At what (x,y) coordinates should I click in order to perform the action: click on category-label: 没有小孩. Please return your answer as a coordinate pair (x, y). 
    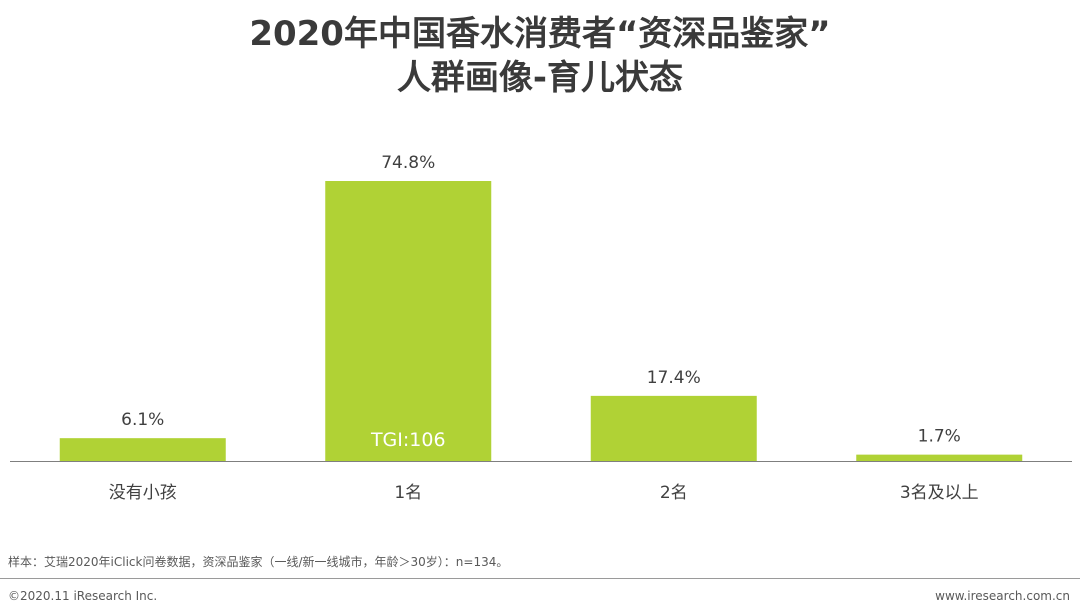
    Looking at the image, I should click on (143, 493).